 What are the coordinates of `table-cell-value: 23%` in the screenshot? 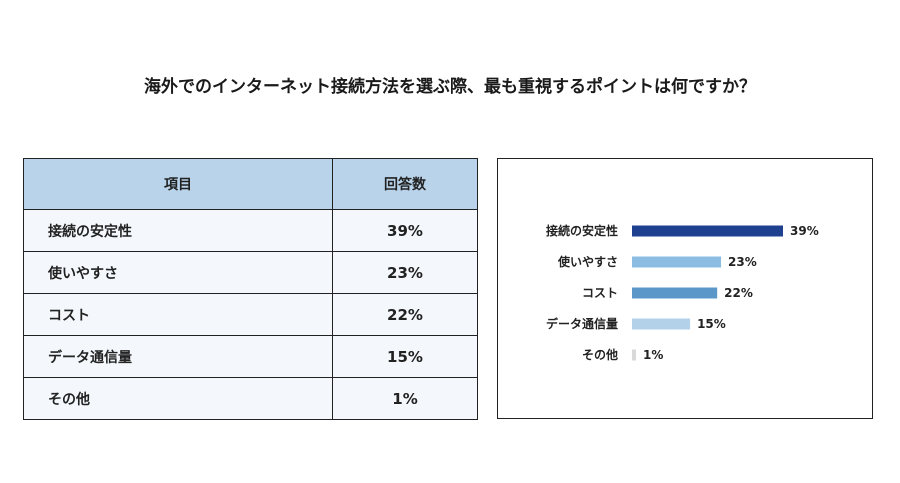 It's located at (405, 272).